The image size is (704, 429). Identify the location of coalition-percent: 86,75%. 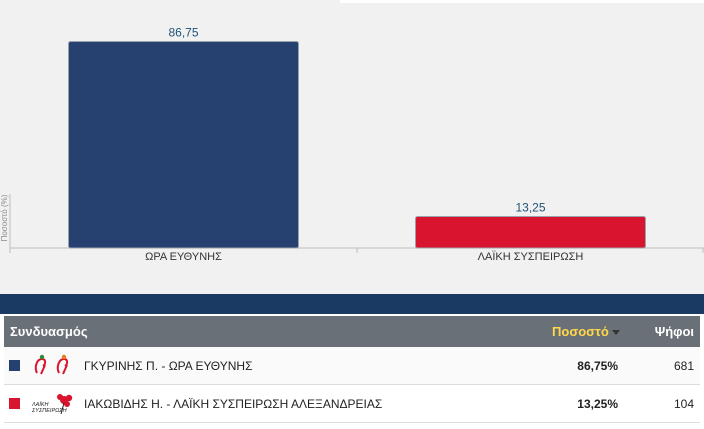
(597, 366).